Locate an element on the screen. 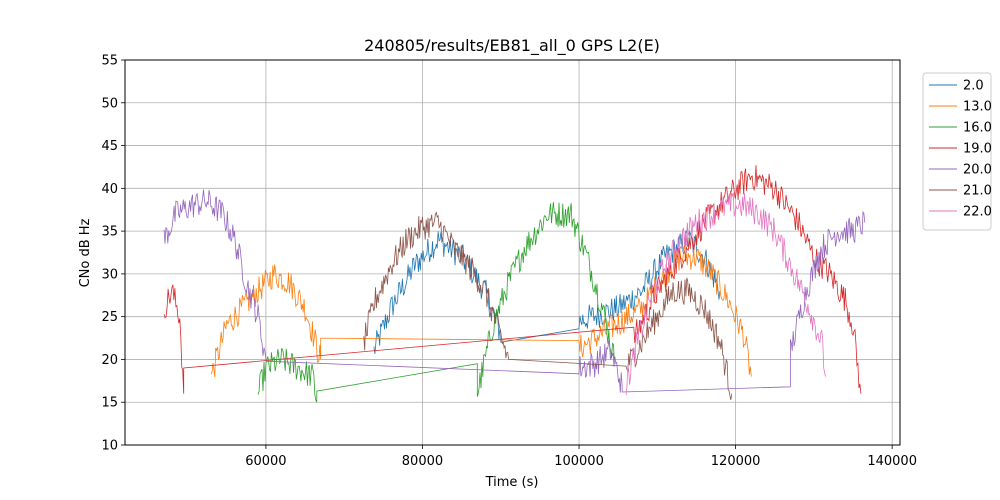  y-tick-label: 20 is located at coordinates (109, 360).